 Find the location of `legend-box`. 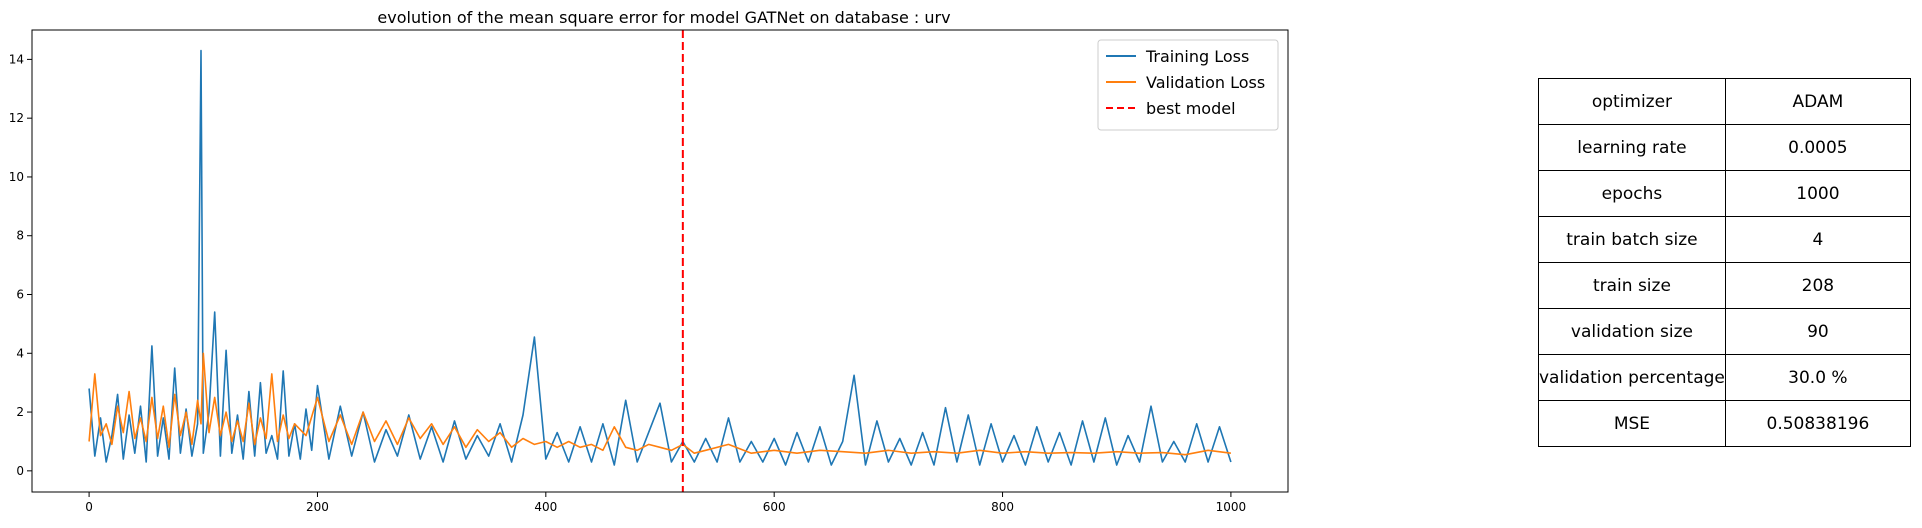

legend-box is located at coordinates (1188, 85).